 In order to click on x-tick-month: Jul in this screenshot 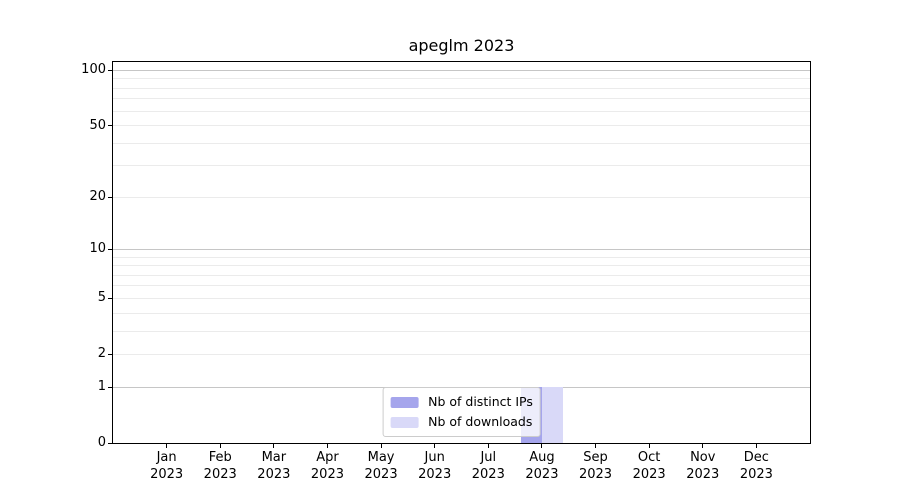, I will do `click(488, 457)`.